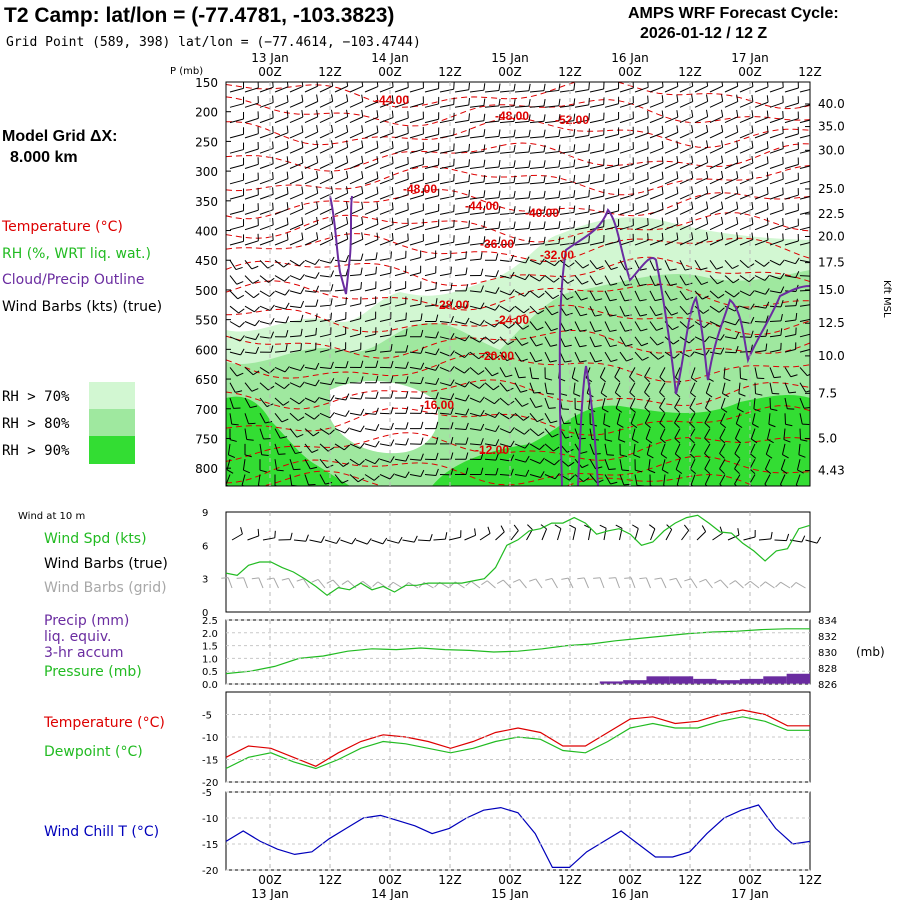 This screenshot has width=900, height=900. What do you see at coordinates (206, 350) in the screenshot?
I see `pressure-tick: 600` at bounding box center [206, 350].